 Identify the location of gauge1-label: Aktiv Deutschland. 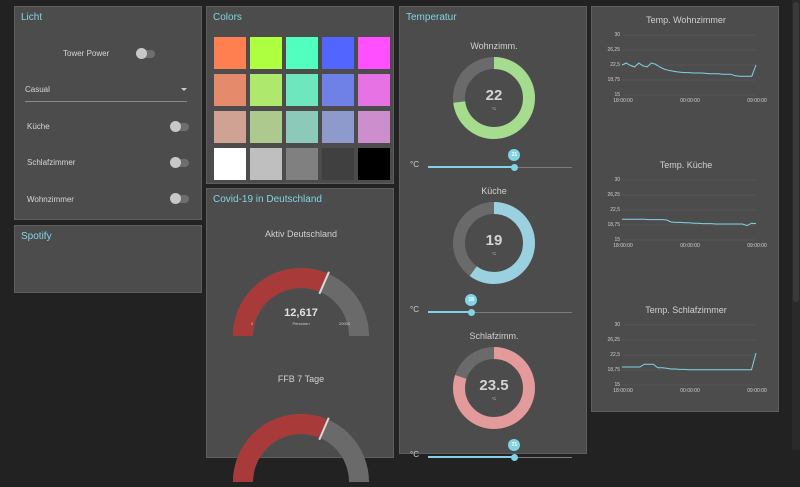
(301, 234).